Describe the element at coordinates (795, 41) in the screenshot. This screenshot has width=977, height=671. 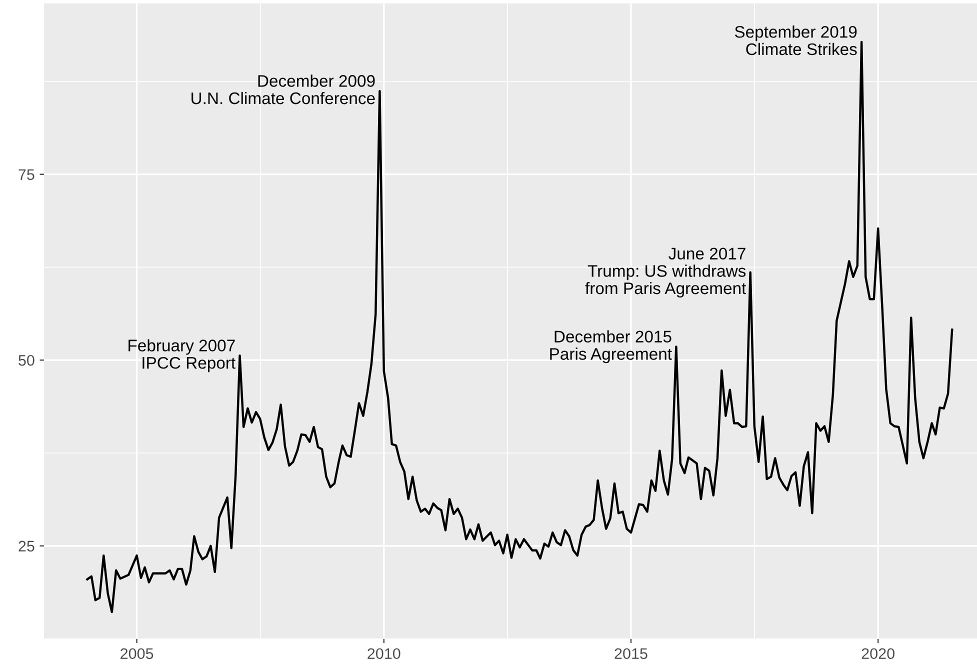
I see `annotation: September 2019 Climate Strikes` at that location.